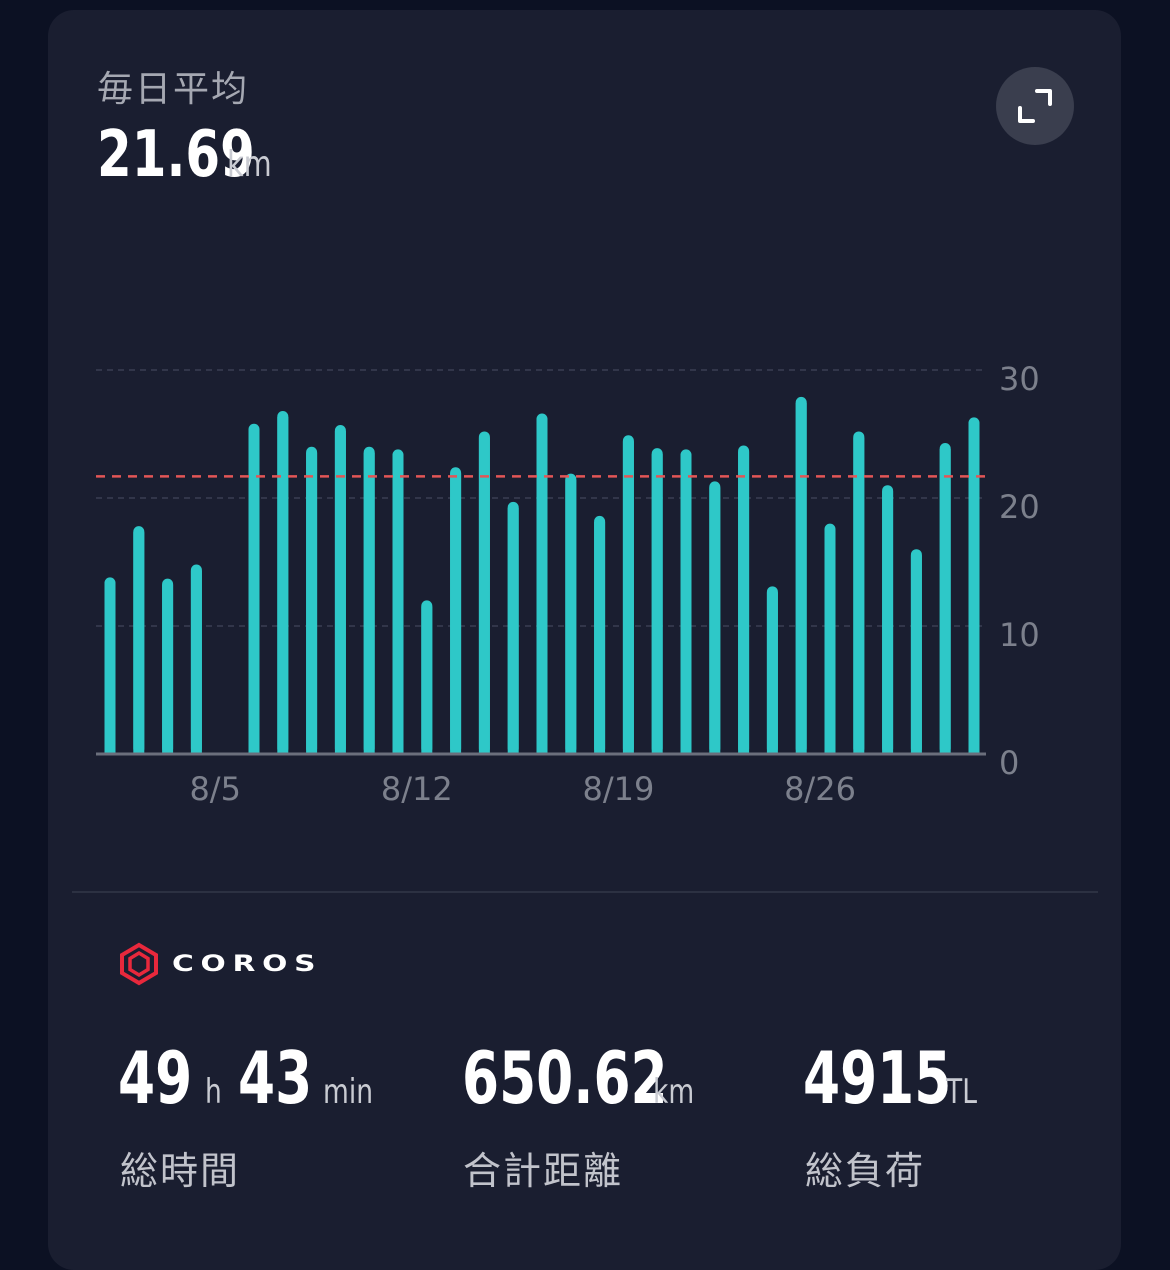 The width and height of the screenshot is (1170, 1270). Describe the element at coordinates (213, 1092) in the screenshot. I see `total-time-hours-unit: h` at that location.